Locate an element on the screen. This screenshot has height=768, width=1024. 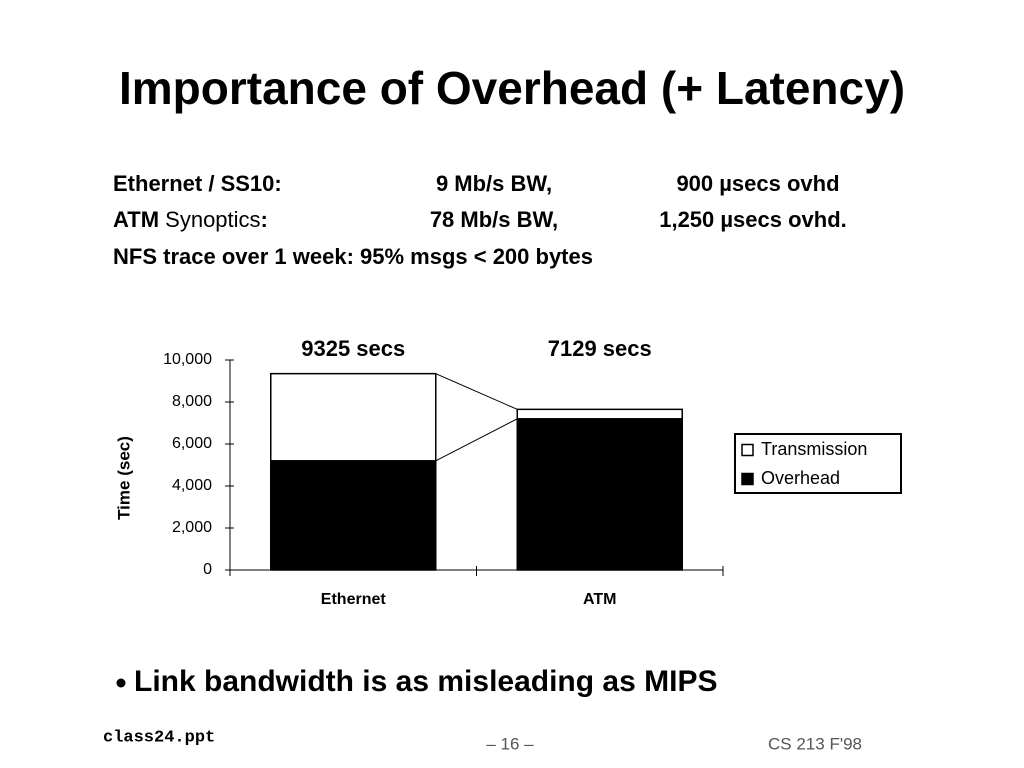
legend-label: Overhead is located at coordinates (800, 478).